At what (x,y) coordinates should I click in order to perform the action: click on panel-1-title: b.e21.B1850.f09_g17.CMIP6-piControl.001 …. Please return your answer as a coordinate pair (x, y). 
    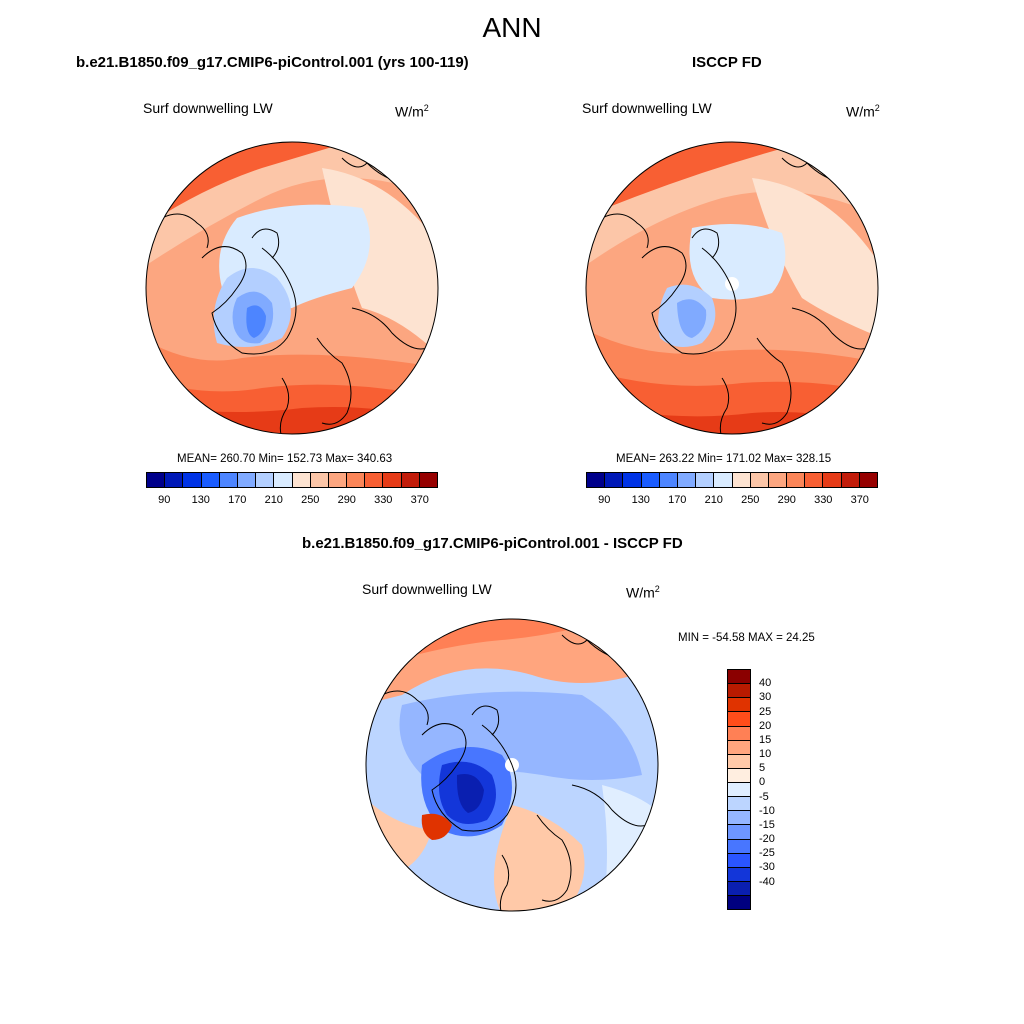
    Looking at the image, I should click on (272, 62).